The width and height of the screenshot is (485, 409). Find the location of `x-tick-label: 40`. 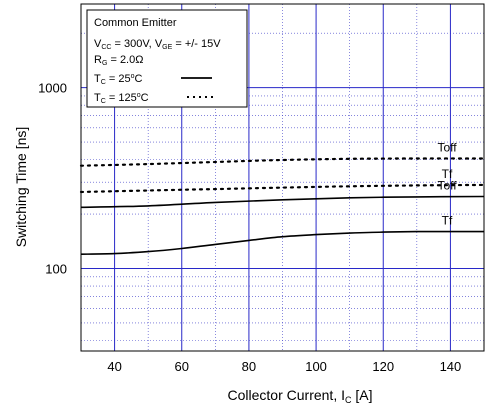

x-tick-label: 40 is located at coordinates (114, 366).